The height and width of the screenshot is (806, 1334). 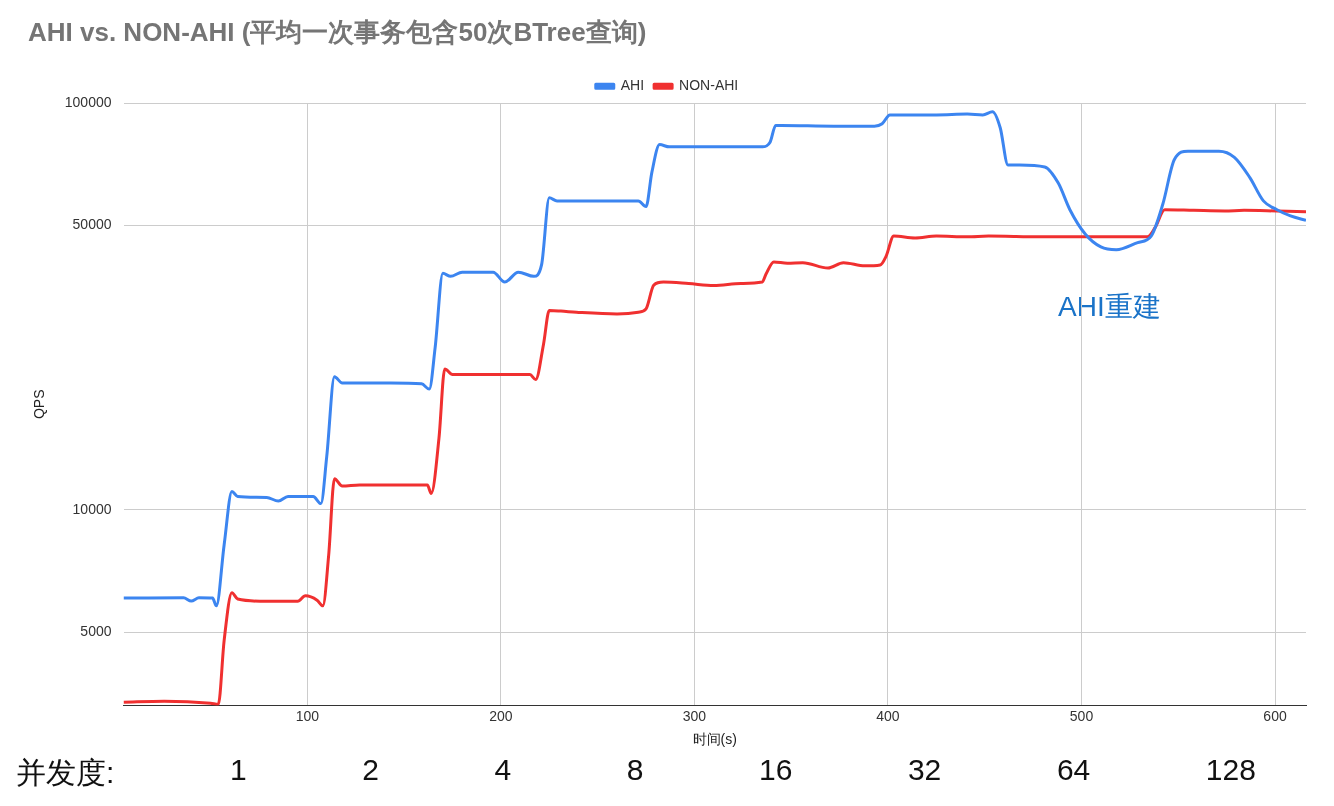 What do you see at coordinates (39, 404) in the screenshot?
I see `y-axis-title: QPS` at bounding box center [39, 404].